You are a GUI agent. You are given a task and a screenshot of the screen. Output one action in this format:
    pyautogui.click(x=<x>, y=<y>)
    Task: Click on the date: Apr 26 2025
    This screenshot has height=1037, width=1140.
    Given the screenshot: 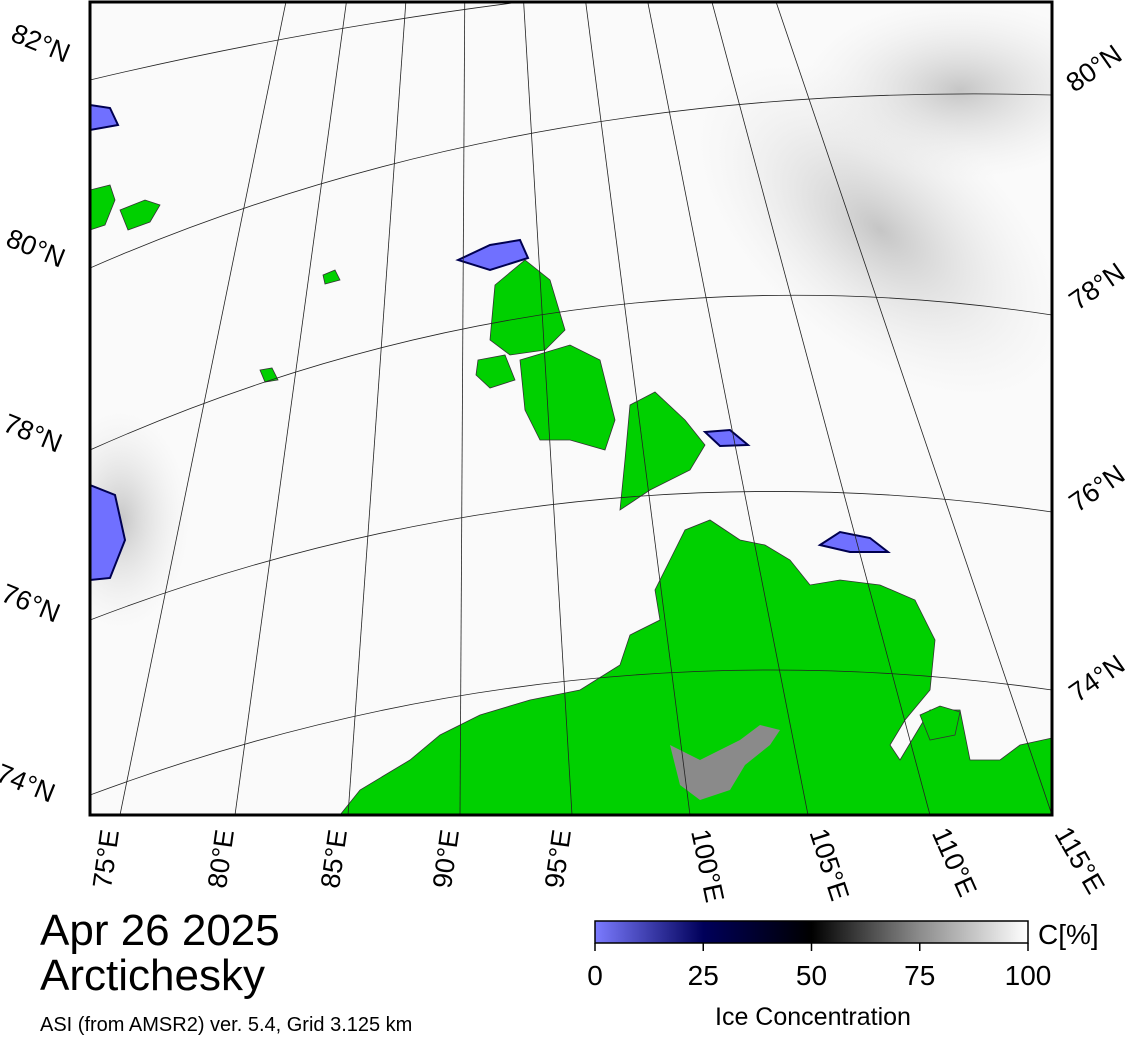 What is the action you would take?
    pyautogui.click(x=160, y=930)
    